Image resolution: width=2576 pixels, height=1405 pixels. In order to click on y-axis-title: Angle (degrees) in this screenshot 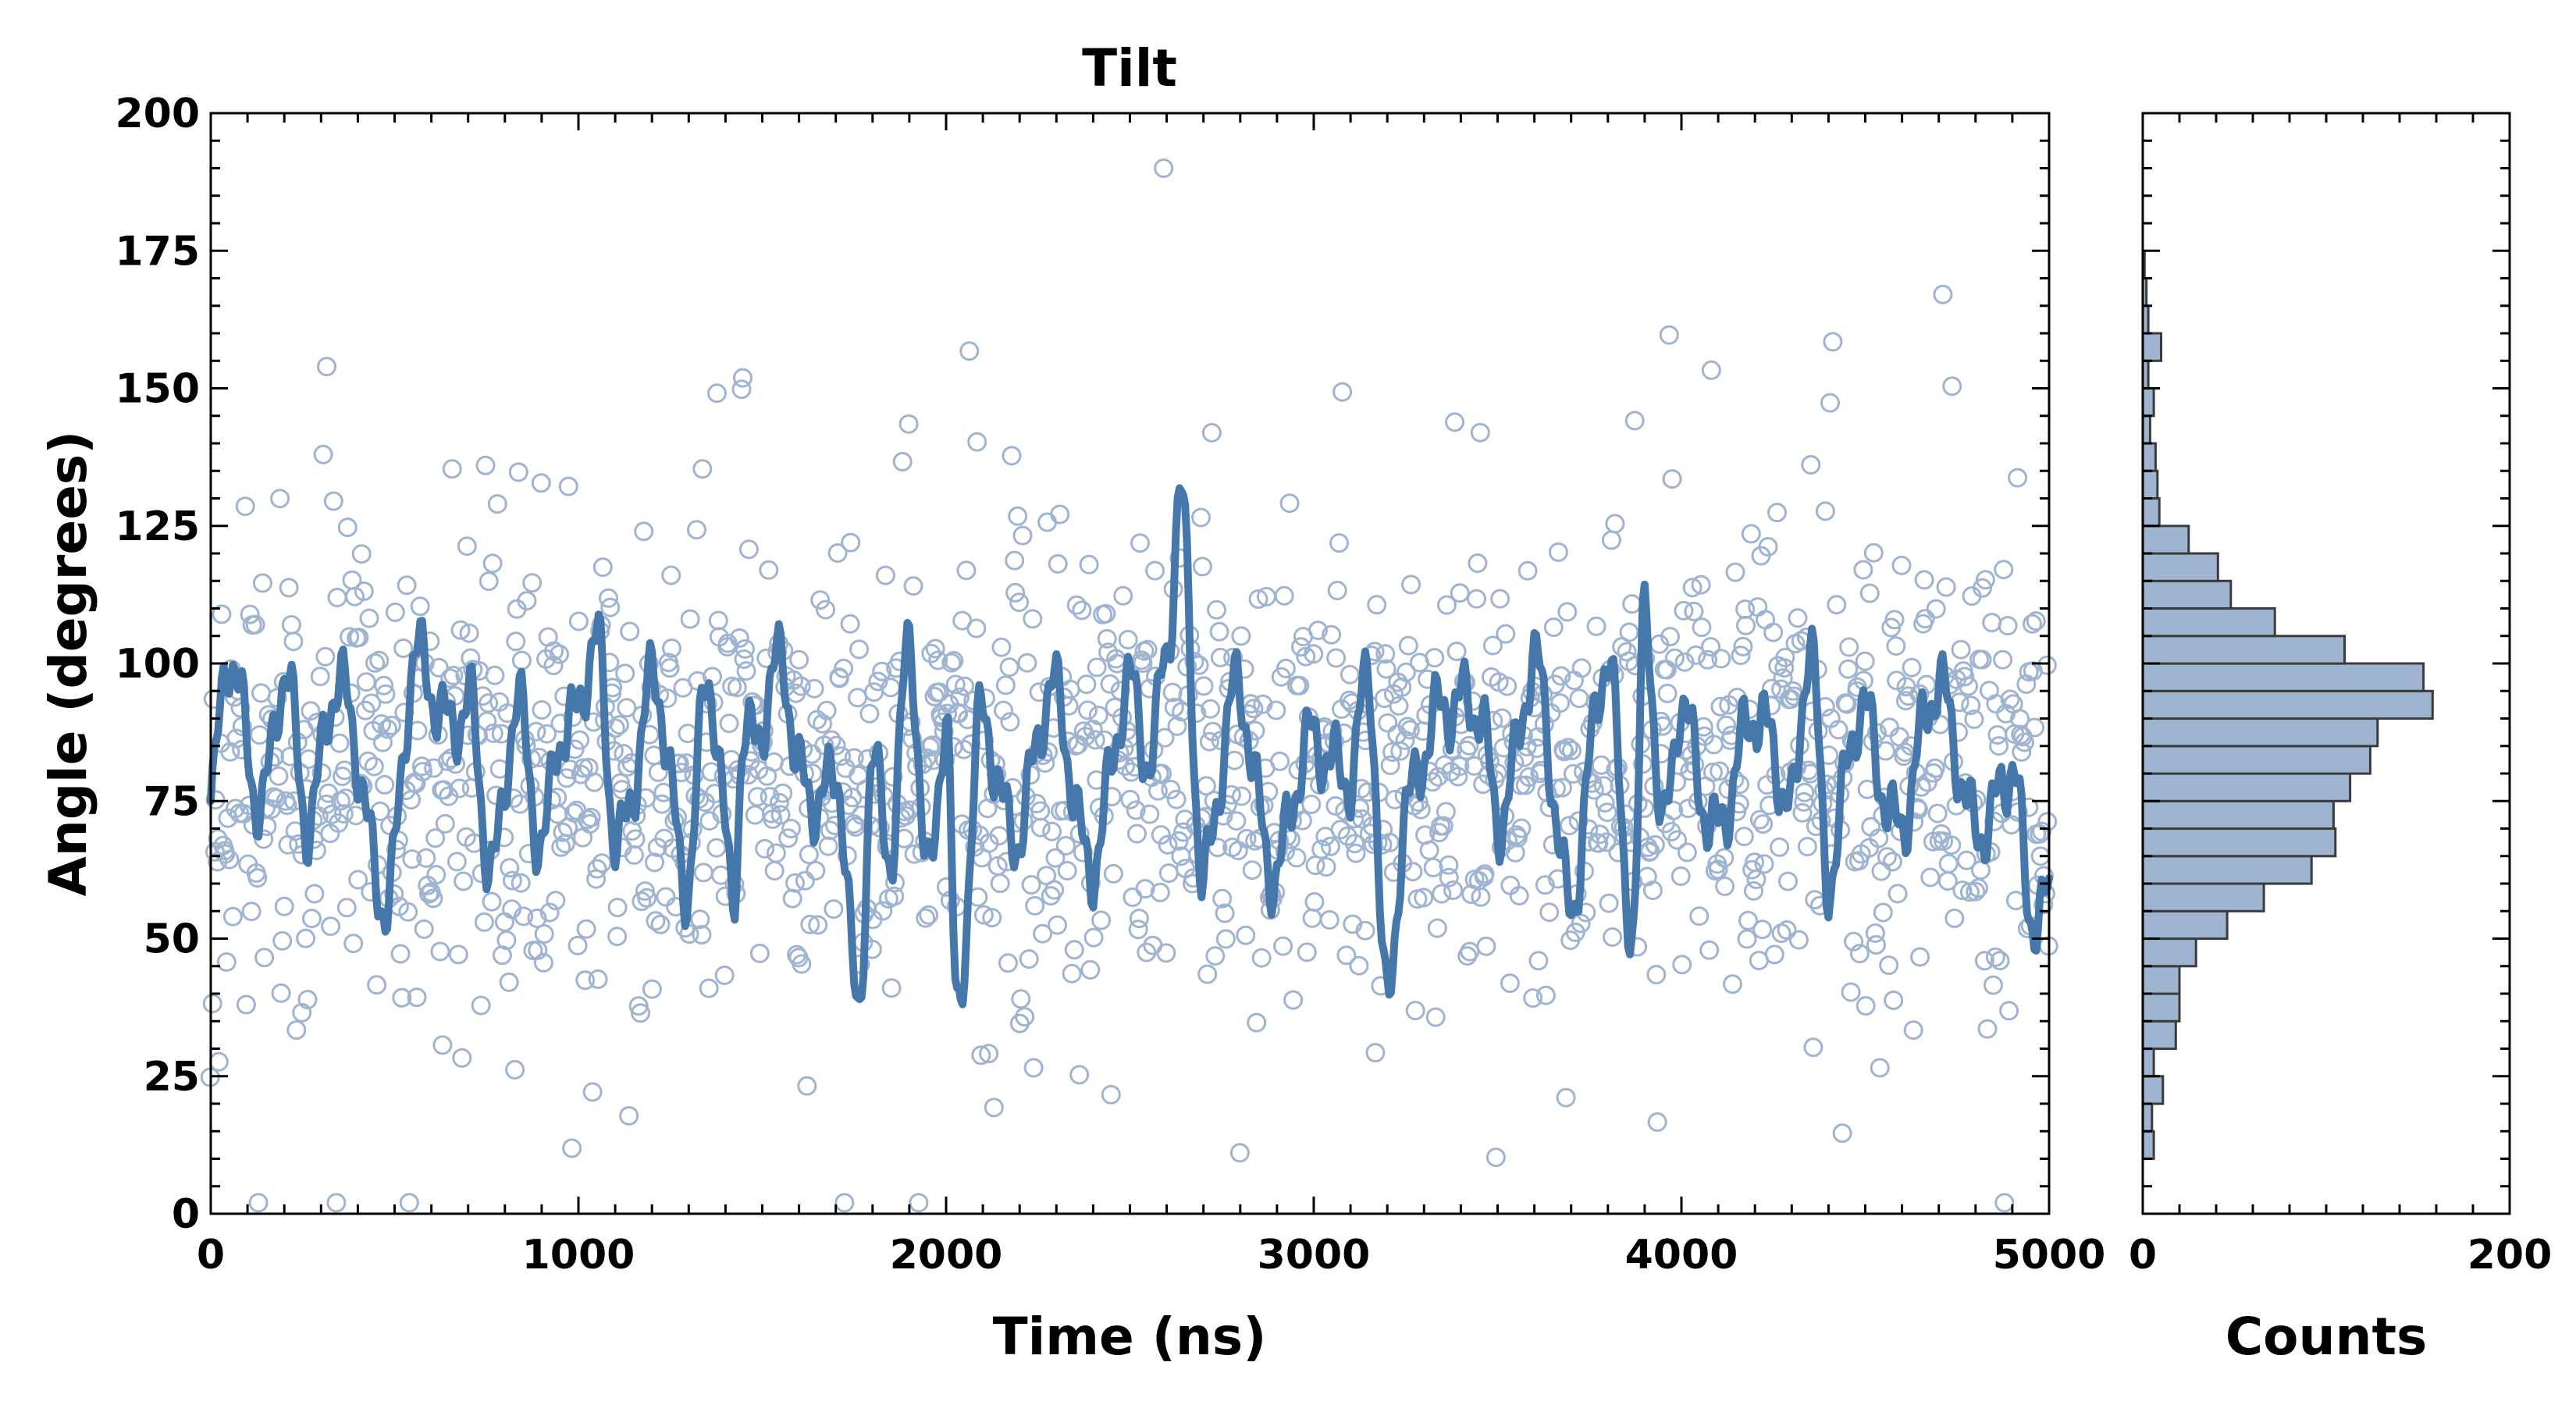, I will do `click(68, 664)`.